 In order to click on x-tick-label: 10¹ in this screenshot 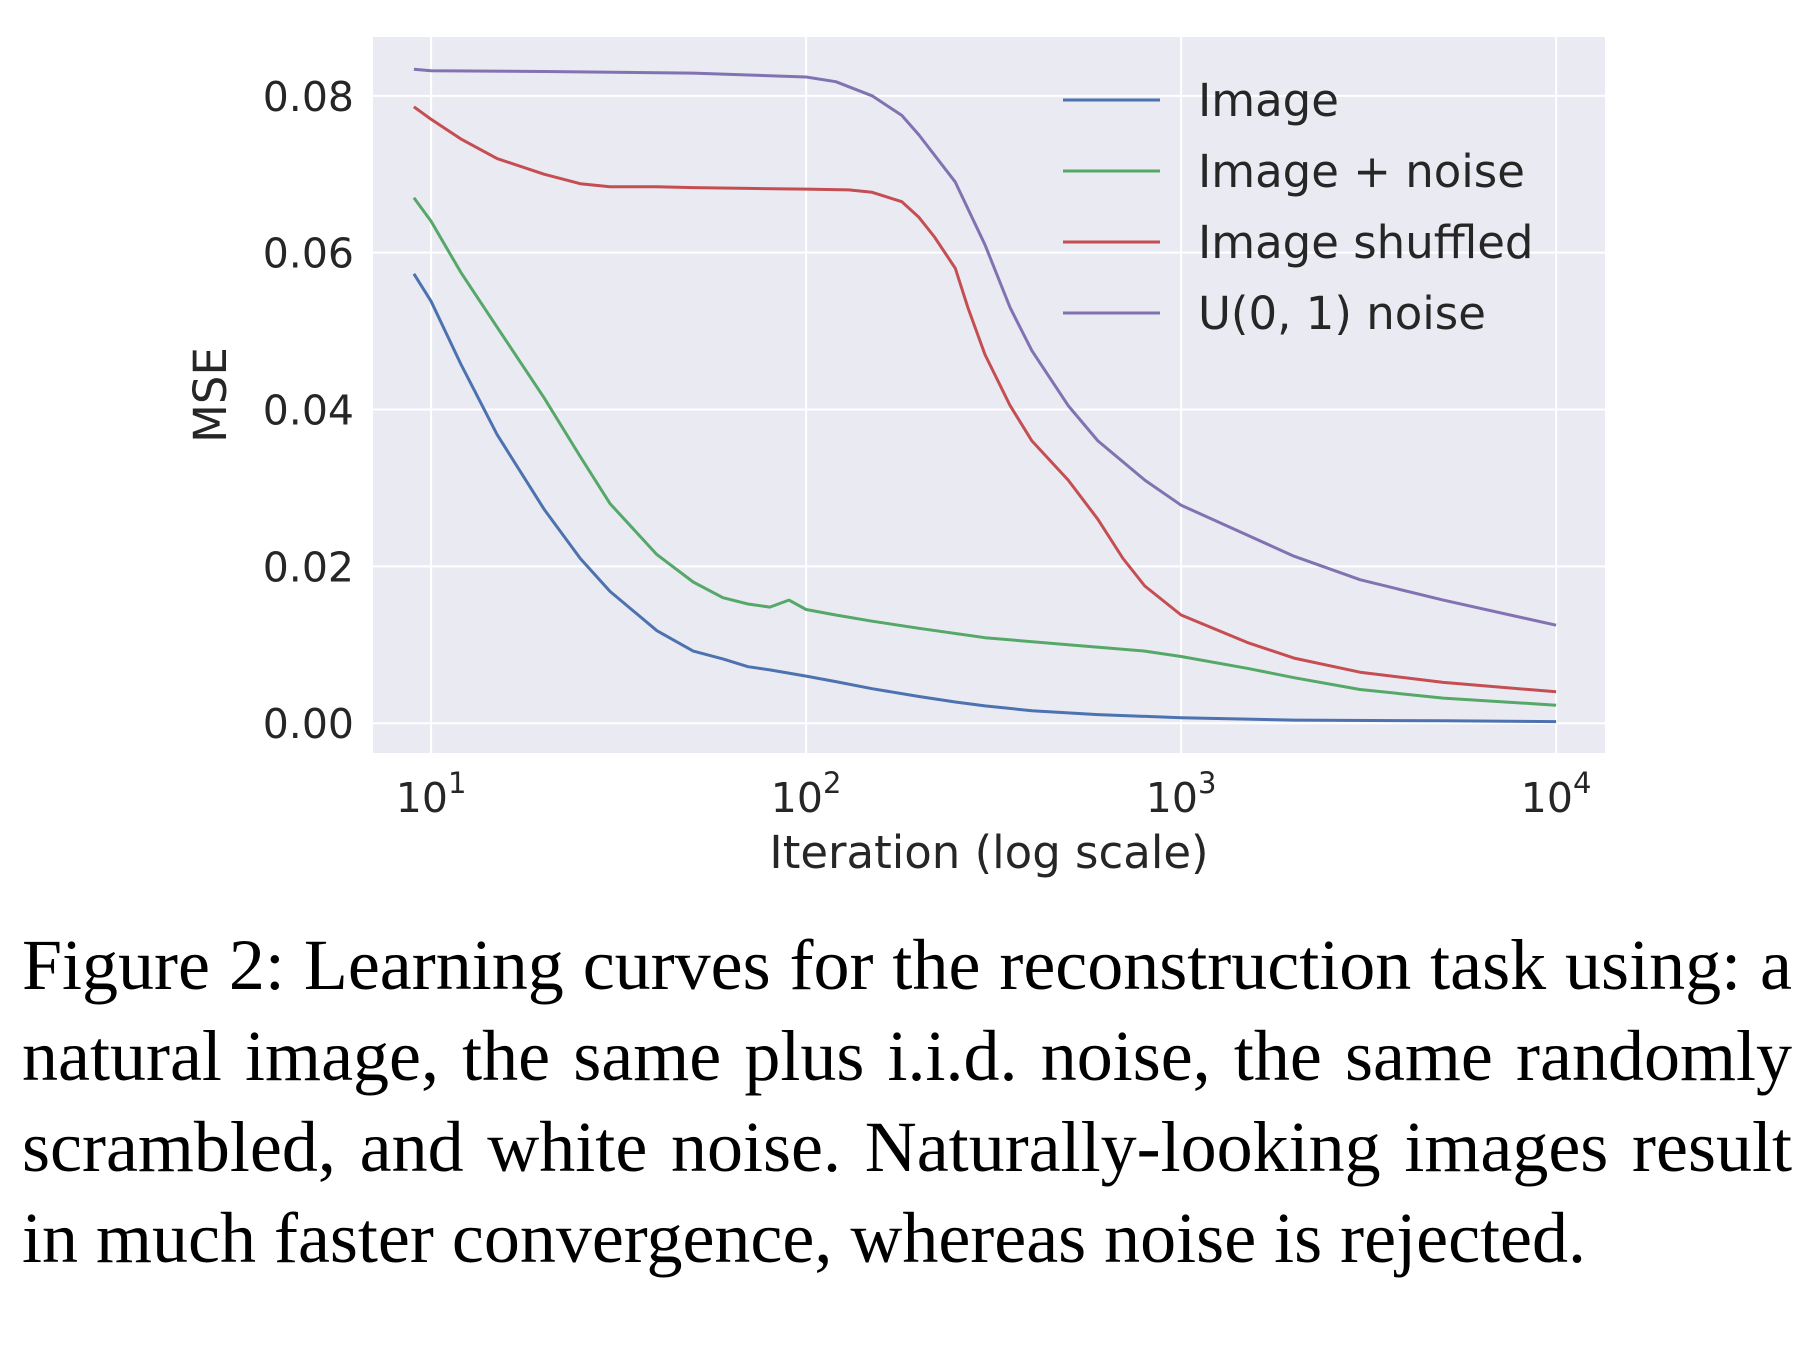, I will do `click(431, 794)`.